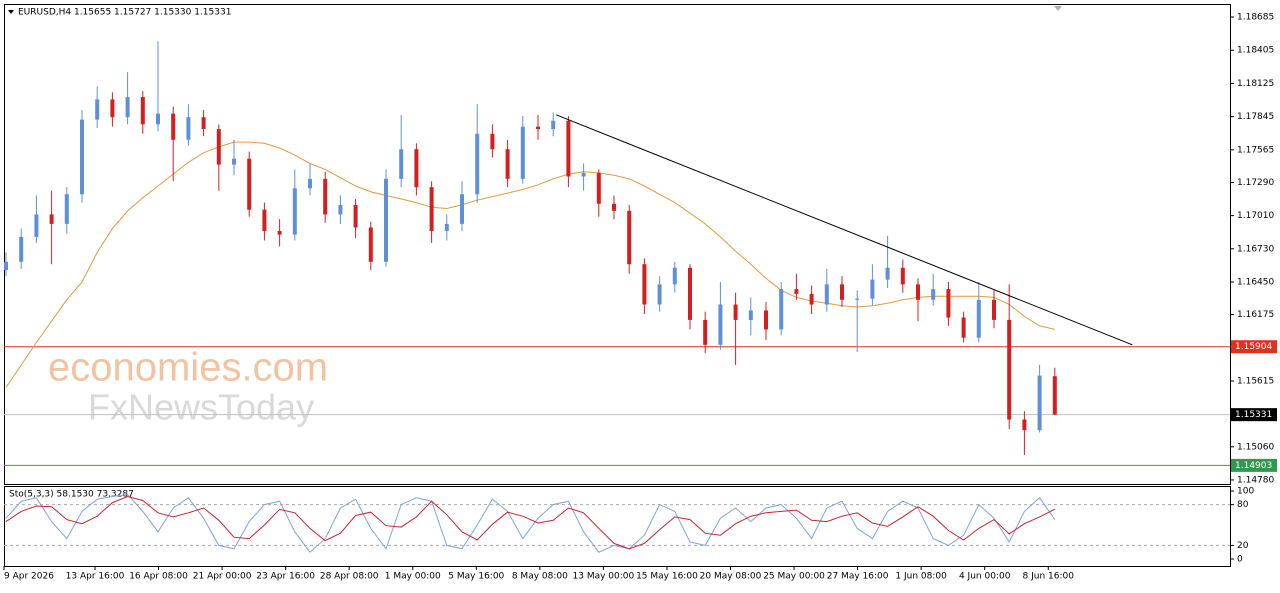 This screenshot has height=593, width=1280. Describe the element at coordinates (222, 577) in the screenshot. I see `x-tick-label: 21 Apr 00:00` at that location.